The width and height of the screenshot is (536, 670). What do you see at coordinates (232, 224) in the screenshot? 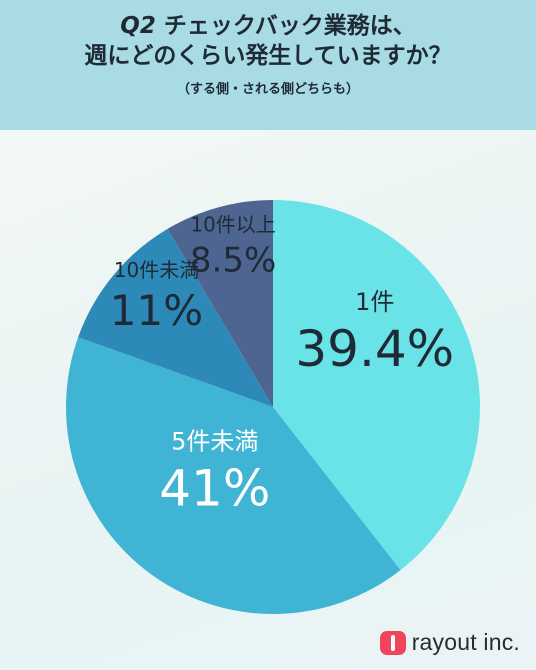
I see `slice-label: 10件以上` at bounding box center [232, 224].